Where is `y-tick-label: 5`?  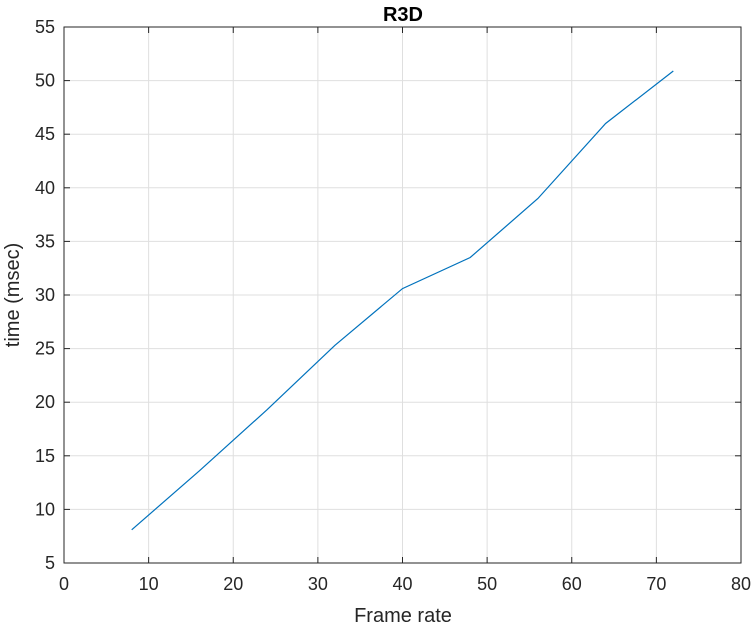 y-tick-label: 5 is located at coordinates (50, 563).